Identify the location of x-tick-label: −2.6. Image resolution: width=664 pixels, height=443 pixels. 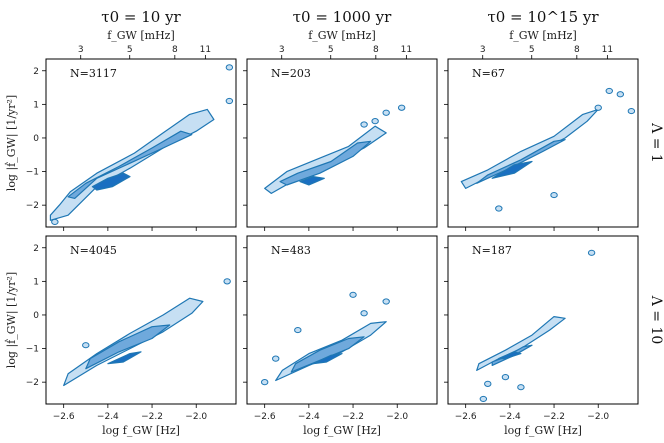
(265, 417).